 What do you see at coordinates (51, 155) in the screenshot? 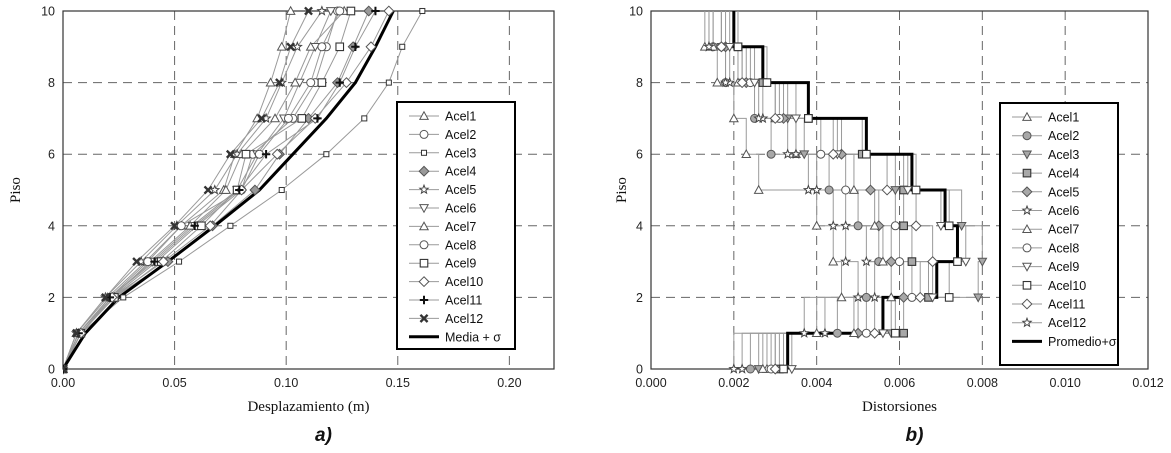
I see `chart-0-y-tick-label: 6` at bounding box center [51, 155].